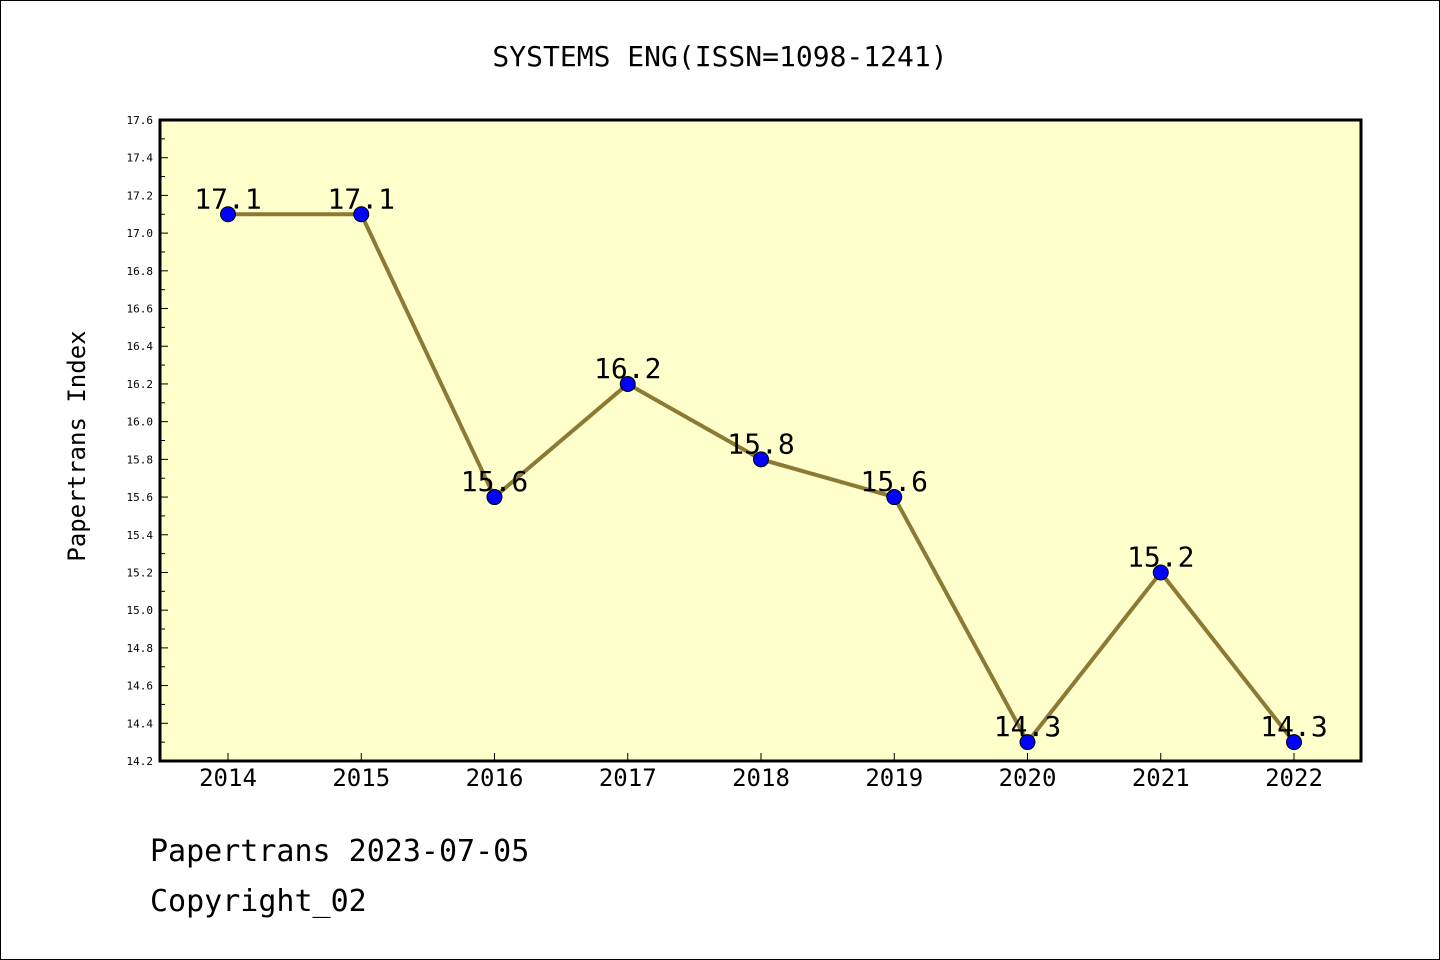 This screenshot has width=1440, height=960. What do you see at coordinates (140, 723) in the screenshot?
I see `y-tick-label: 14.4` at bounding box center [140, 723].